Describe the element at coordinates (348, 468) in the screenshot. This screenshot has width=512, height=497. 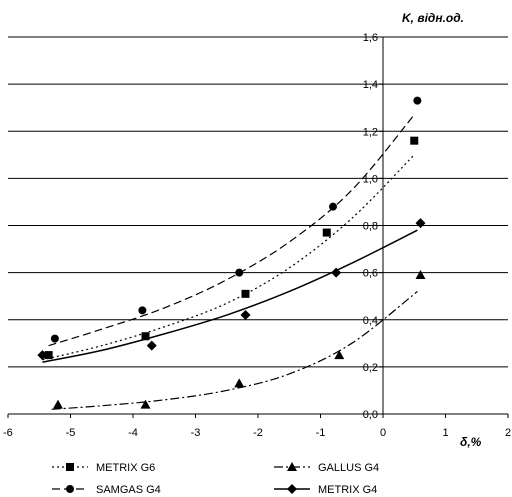
I see `legend-label: GALLUS G4` at that location.